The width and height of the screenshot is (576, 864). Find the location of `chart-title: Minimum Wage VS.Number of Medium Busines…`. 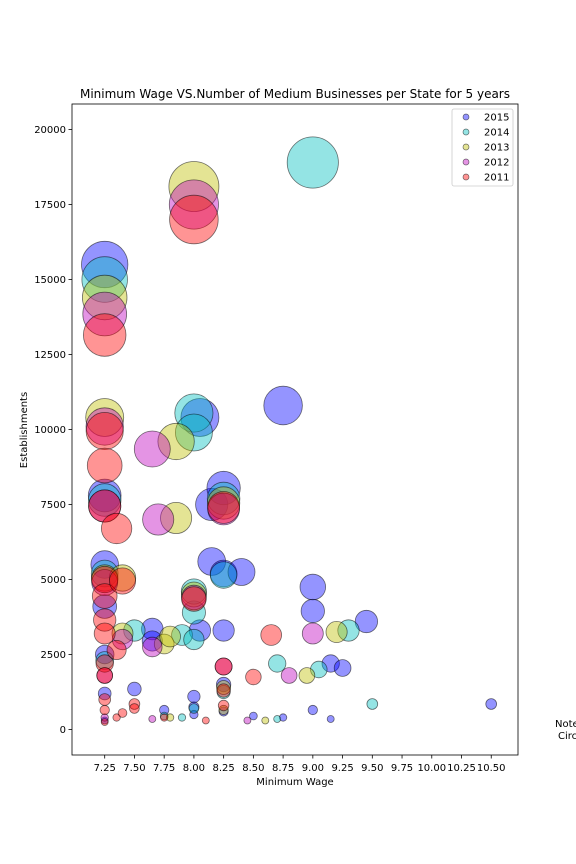

chart-title: Minimum Wage VS.Number of Medium Busines… is located at coordinates (295, 94).